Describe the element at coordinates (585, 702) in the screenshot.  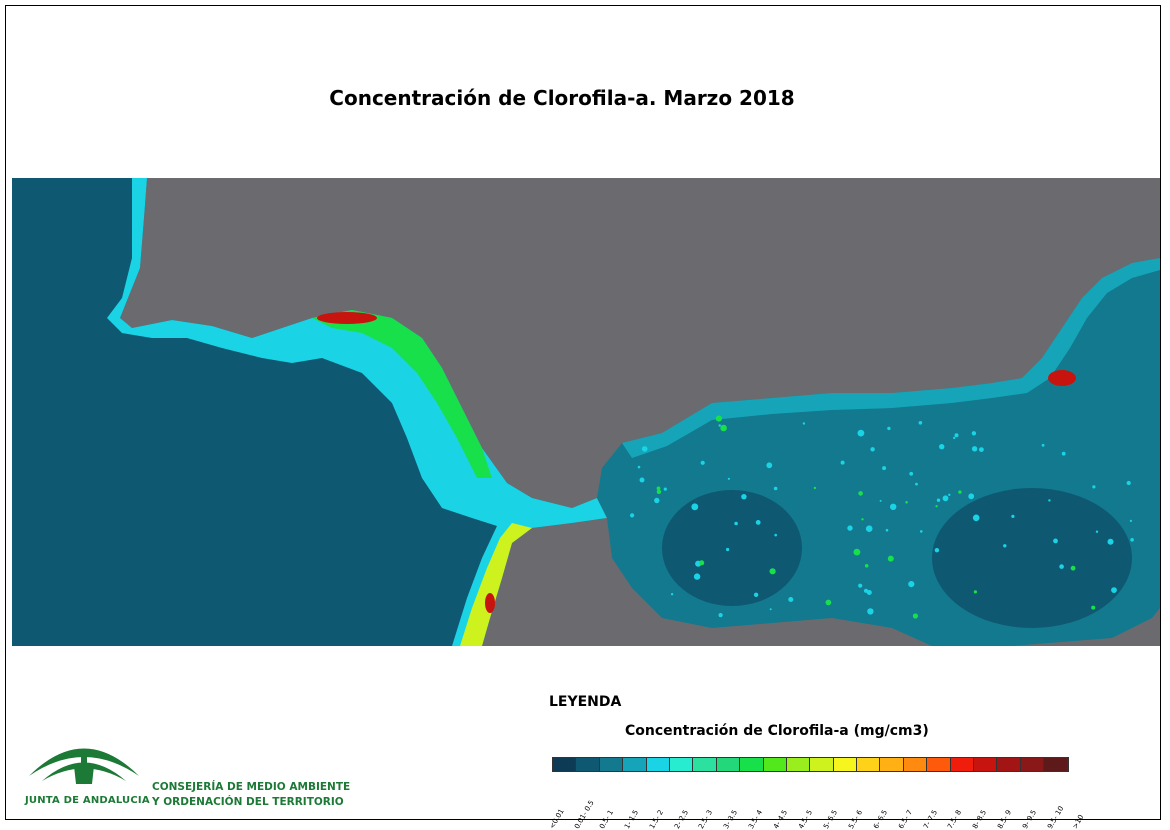
I see `legend-title: LEYENDA` at that location.